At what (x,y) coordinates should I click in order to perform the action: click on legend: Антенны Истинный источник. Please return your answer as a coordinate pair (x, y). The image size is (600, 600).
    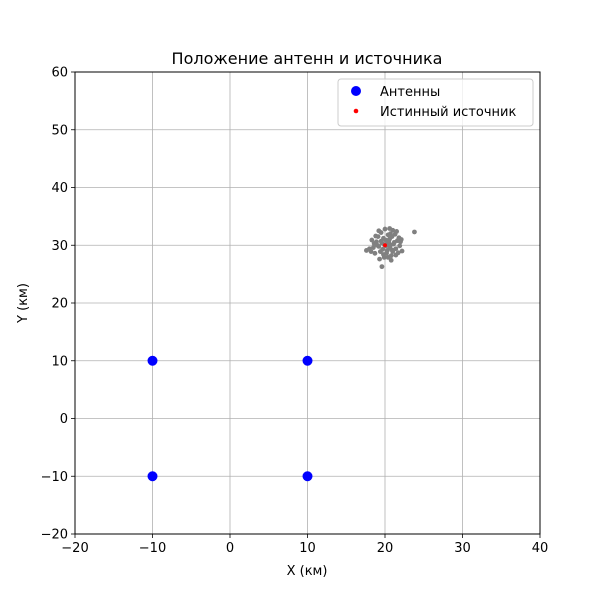
    Looking at the image, I should click on (435, 102).